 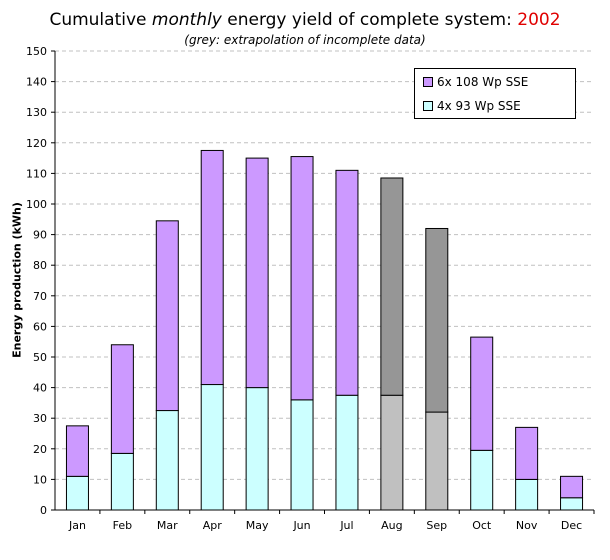 What do you see at coordinates (437, 461) in the screenshot?
I see `bar-4x93-sep` at bounding box center [437, 461].